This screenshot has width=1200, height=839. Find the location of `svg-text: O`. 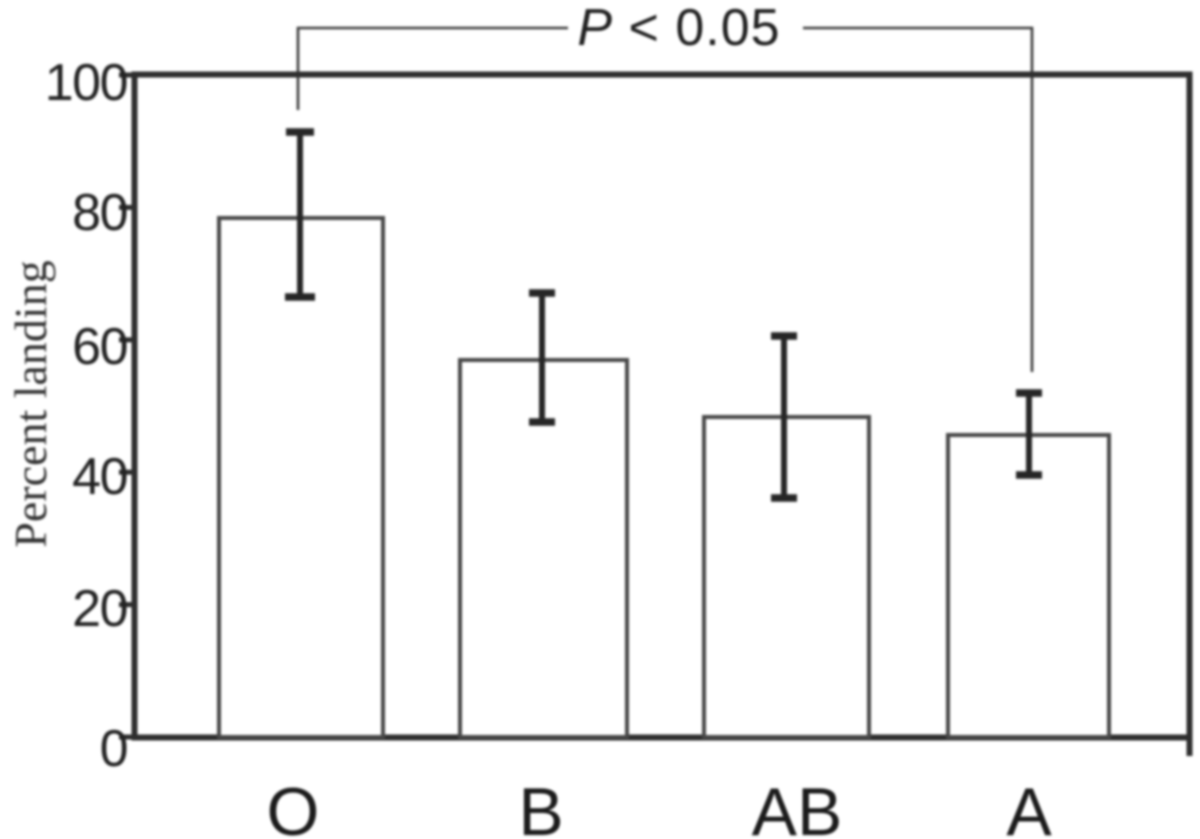

svg-text: O is located at coordinates (293, 806).